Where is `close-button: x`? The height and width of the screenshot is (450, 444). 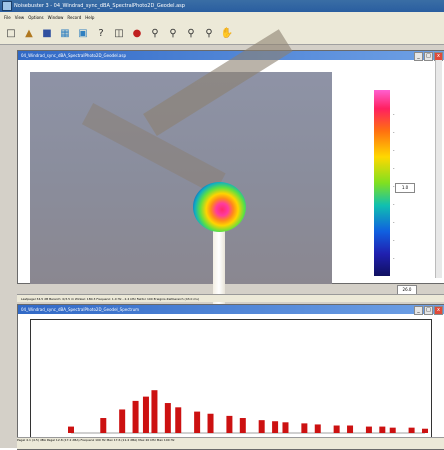
close-button: x is located at coordinates (438, 310).